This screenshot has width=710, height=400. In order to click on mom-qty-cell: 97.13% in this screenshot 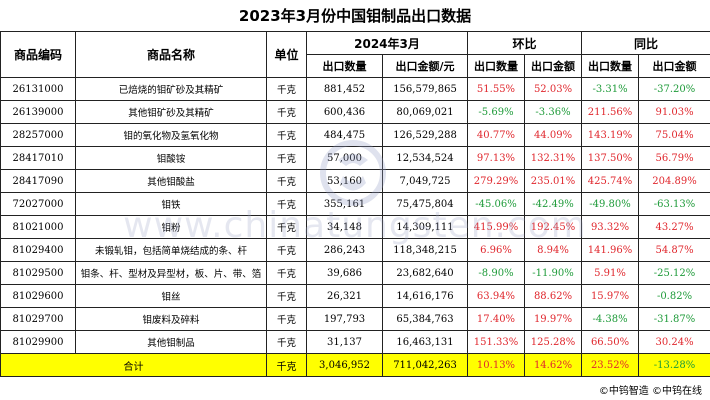, I will do `click(496, 158)`.